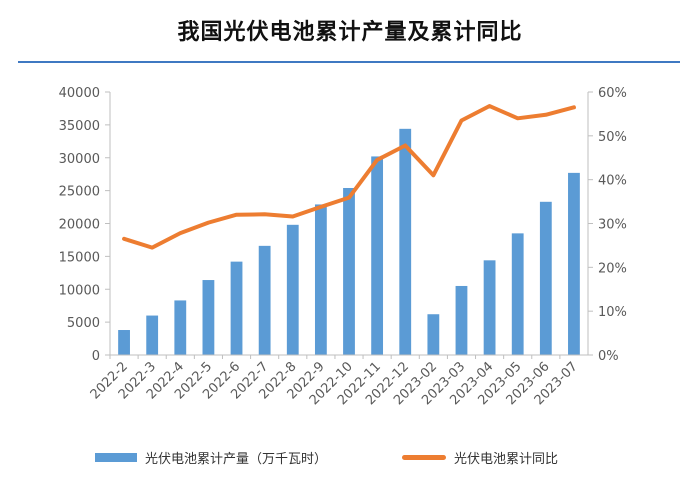  Describe the element at coordinates (424, 457) in the screenshot. I see `legend-swatch-line` at that location.